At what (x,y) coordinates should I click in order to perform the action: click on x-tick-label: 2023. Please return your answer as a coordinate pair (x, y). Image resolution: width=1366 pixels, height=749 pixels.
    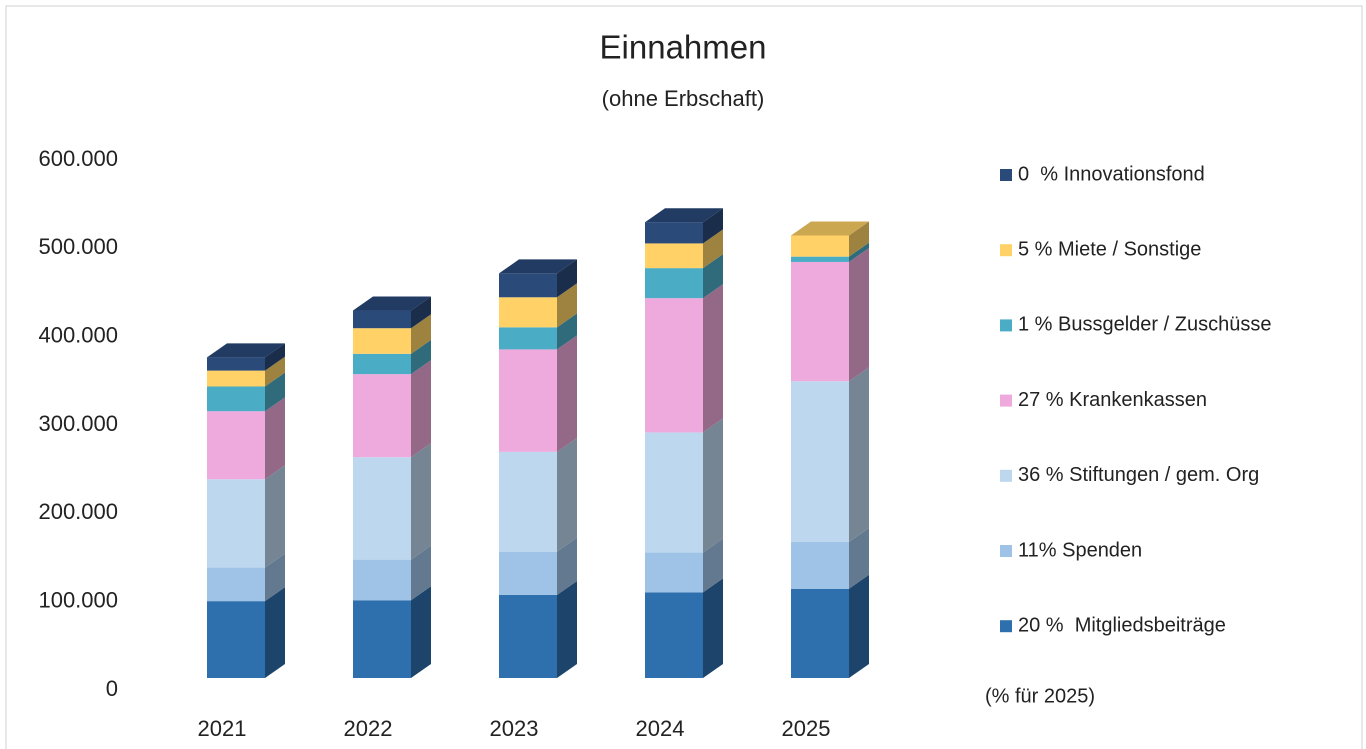
    Looking at the image, I should click on (514, 728).